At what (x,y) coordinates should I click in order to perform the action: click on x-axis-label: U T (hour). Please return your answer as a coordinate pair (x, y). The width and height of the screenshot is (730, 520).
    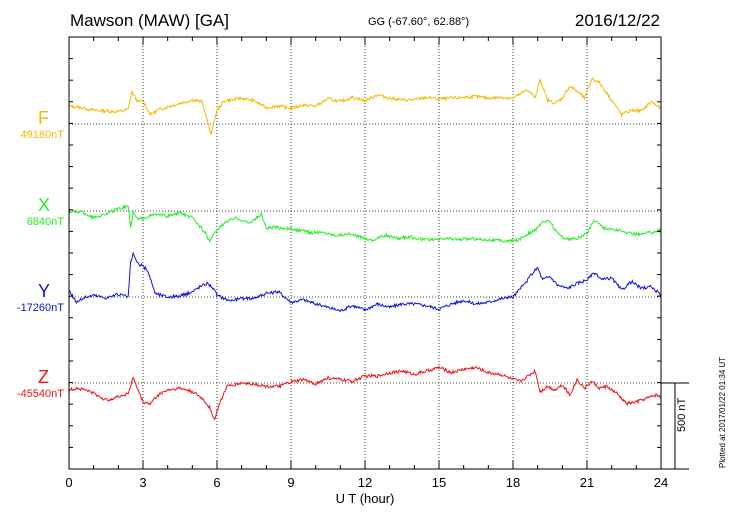
    Looking at the image, I should click on (365, 498).